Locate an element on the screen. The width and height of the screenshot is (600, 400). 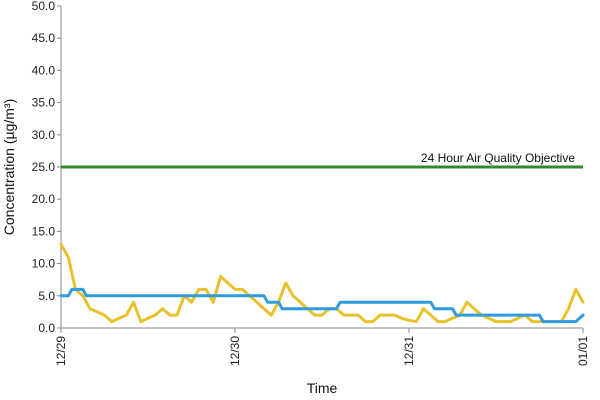
y-tick-label: 25.0 is located at coordinates (44, 167).